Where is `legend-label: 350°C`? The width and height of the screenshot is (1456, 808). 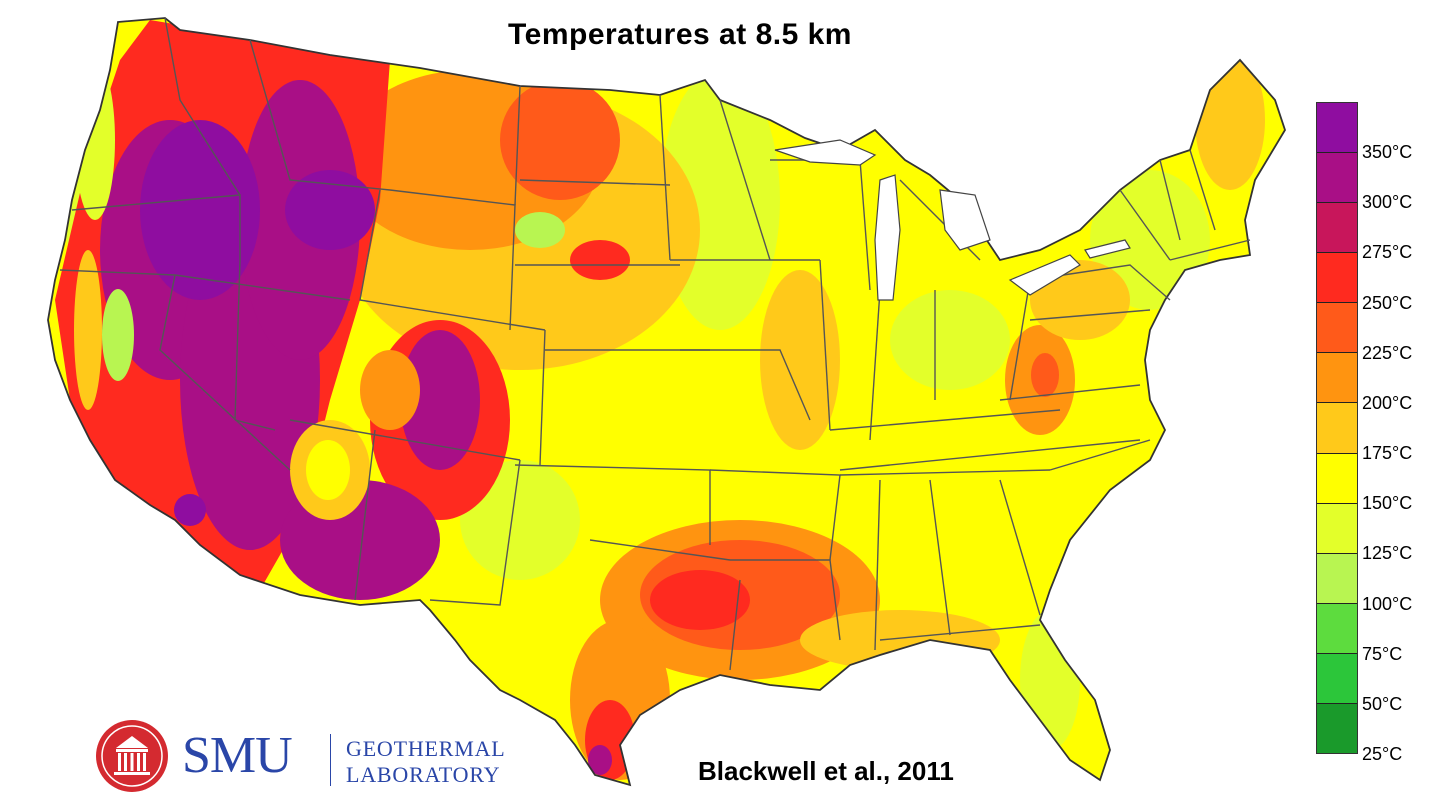 legend-label: 350°C is located at coordinates (1387, 152).